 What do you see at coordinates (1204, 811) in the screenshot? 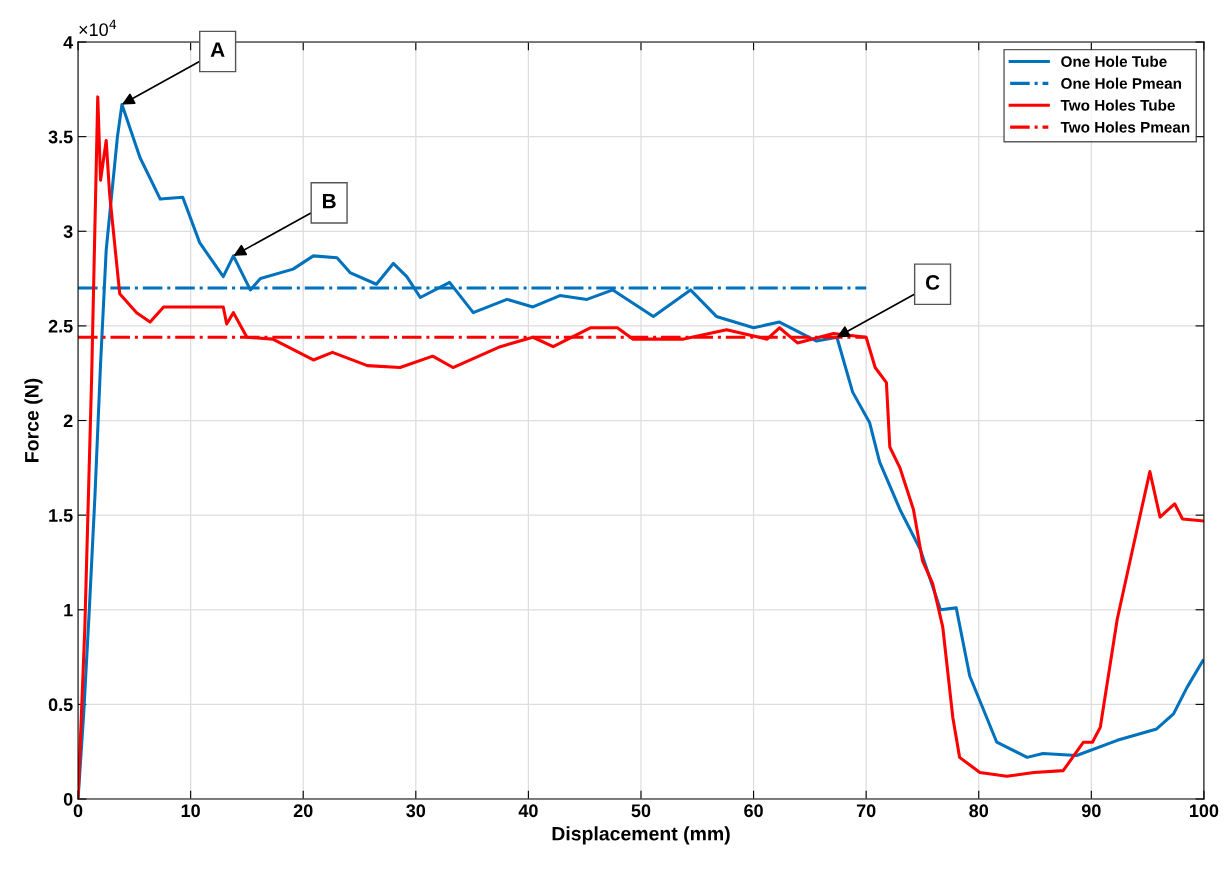
I see `x-tick-label: 100` at bounding box center [1204, 811].